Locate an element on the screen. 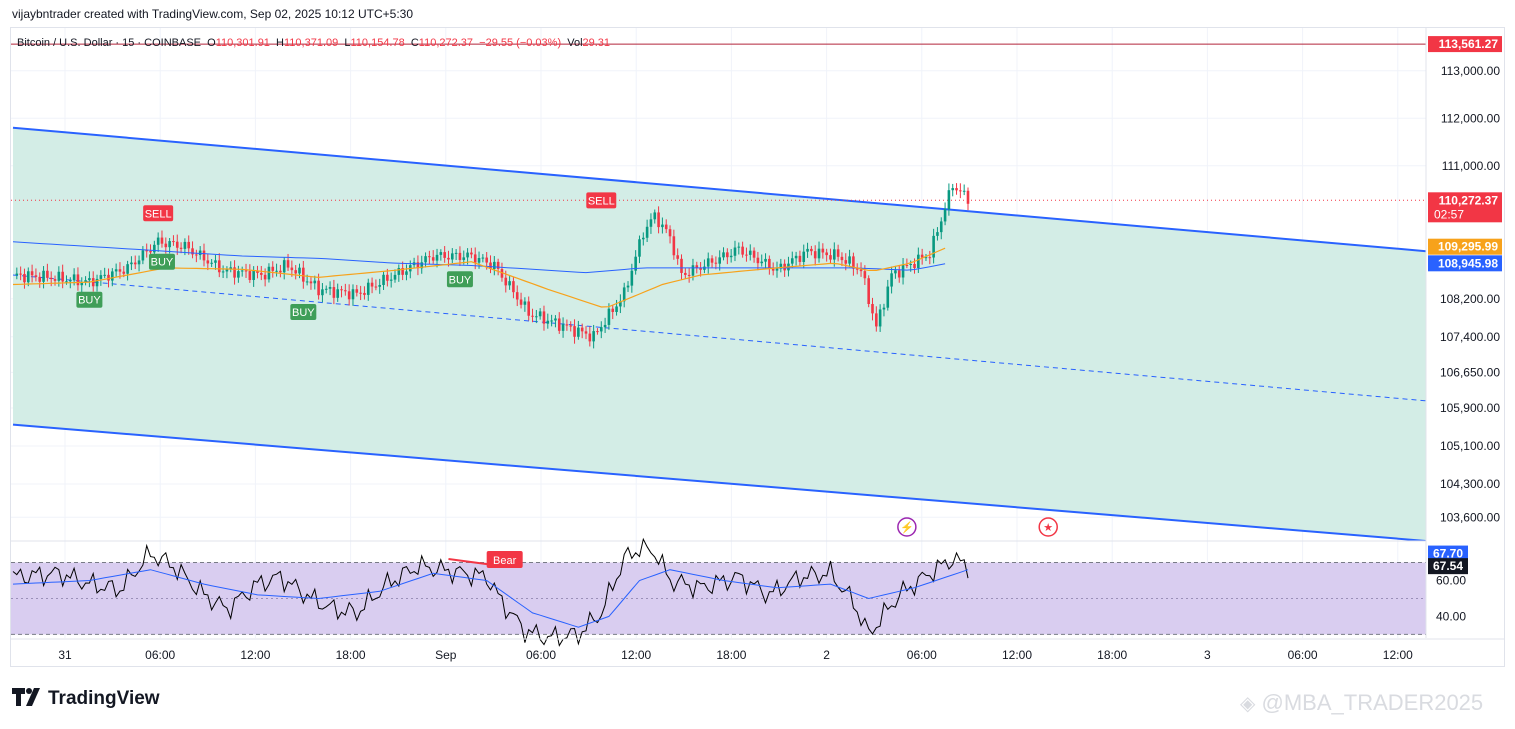 The image size is (1515, 729). ma-blue-line is located at coordinates (479, 257).